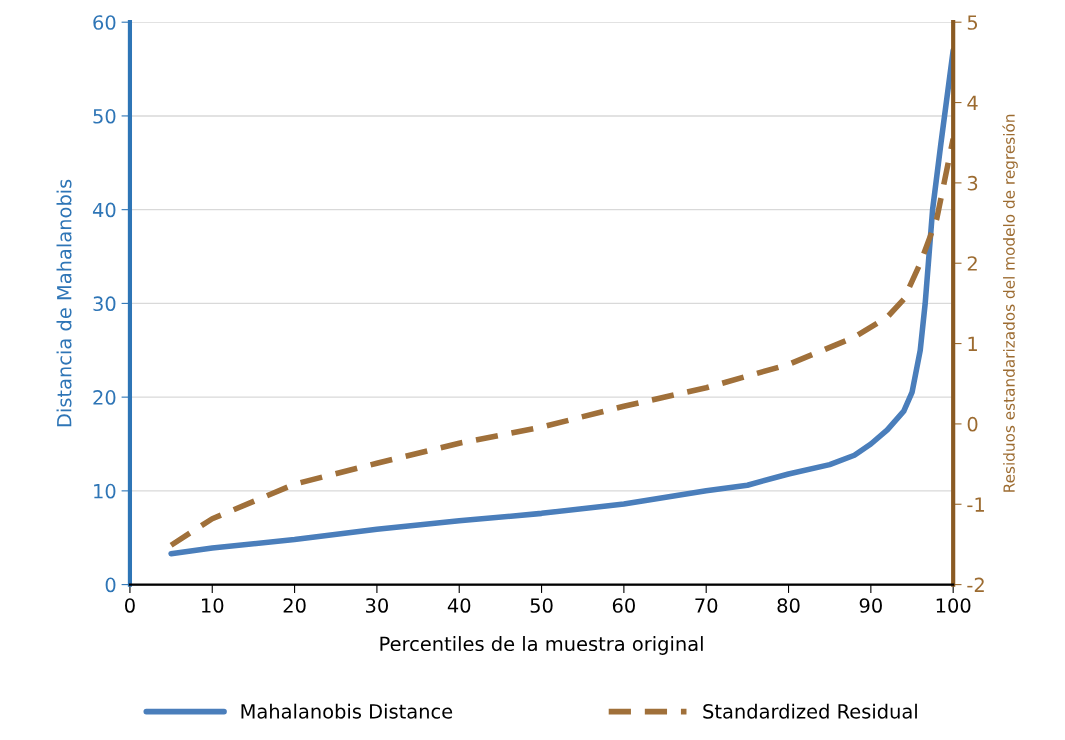  Describe the element at coordinates (1010, 303) in the screenshot. I see `y2-axis-title: Residuos estandarizados del modelo de regresión` at that location.